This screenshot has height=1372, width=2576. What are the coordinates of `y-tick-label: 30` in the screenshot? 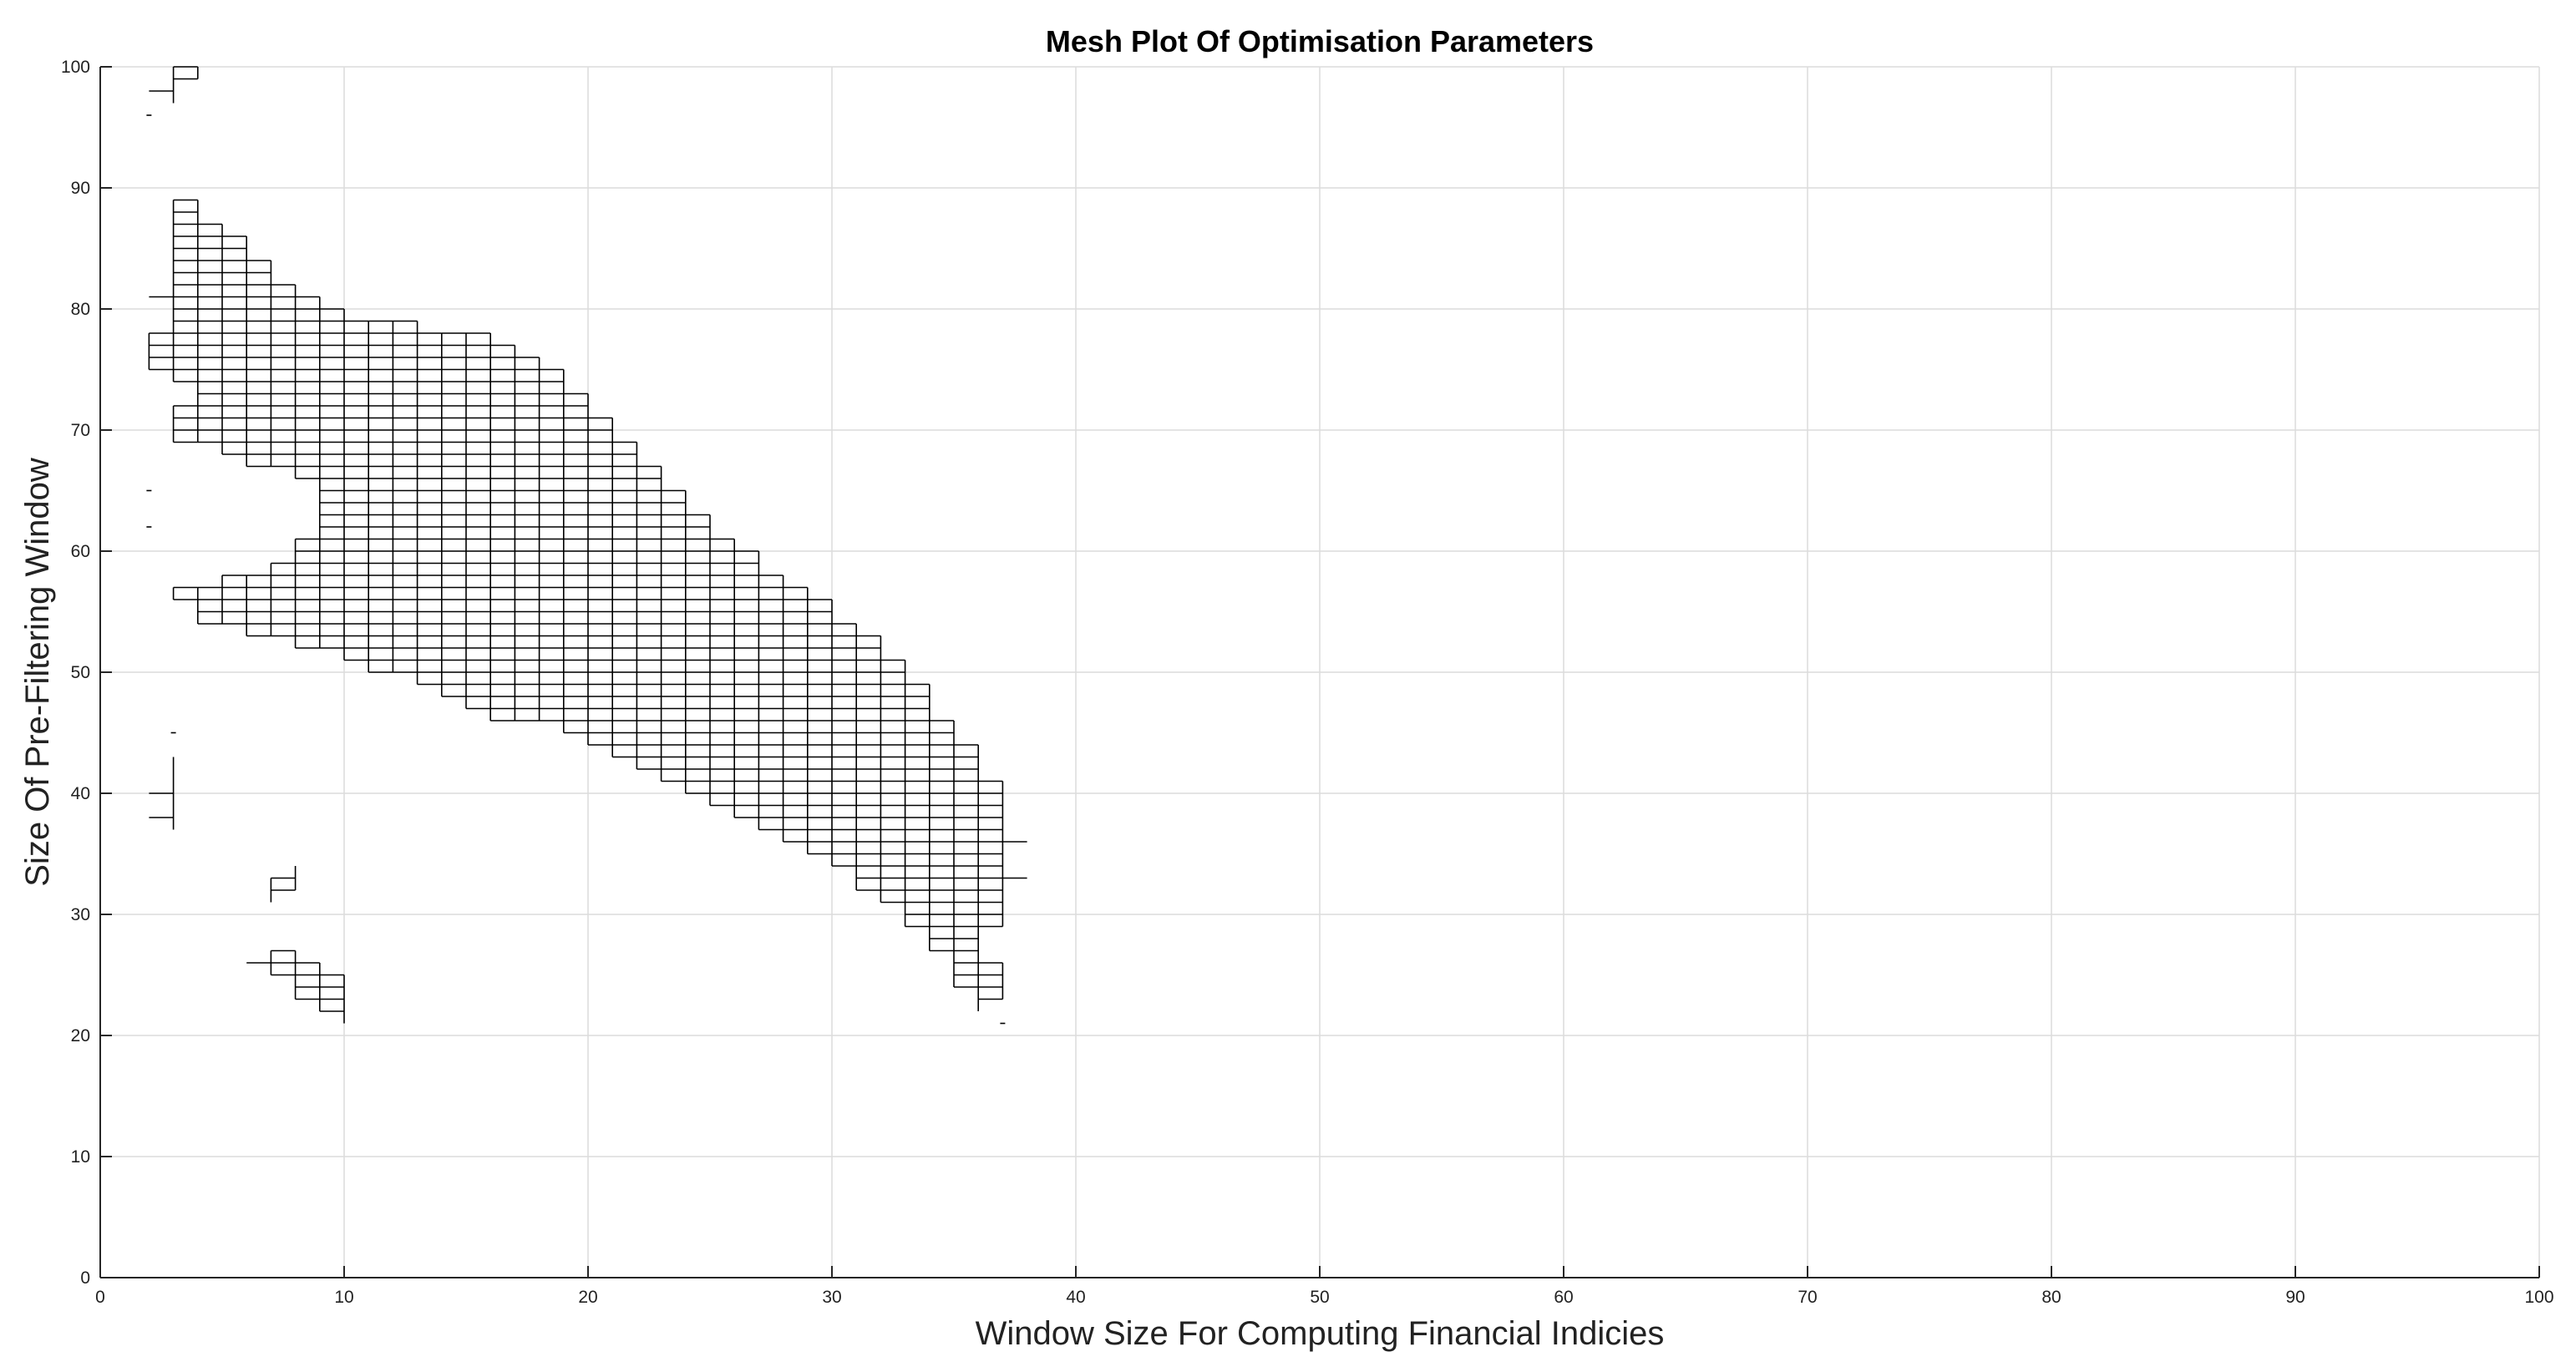 It's located at (80, 914).